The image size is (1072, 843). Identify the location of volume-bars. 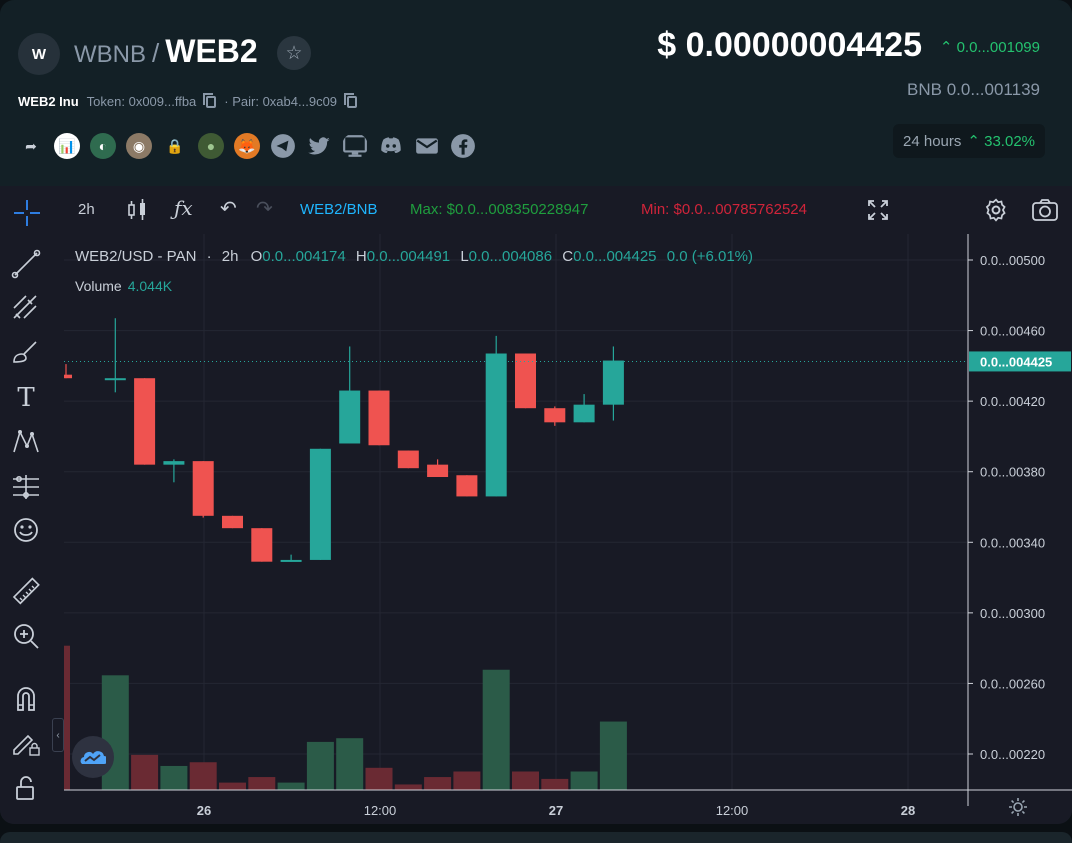
(345, 717).